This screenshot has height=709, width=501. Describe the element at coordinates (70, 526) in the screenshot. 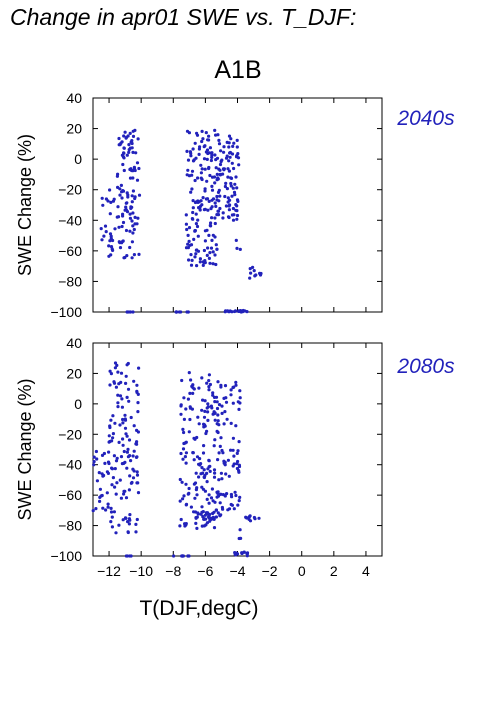

I see `y-tick-label: −80` at that location.